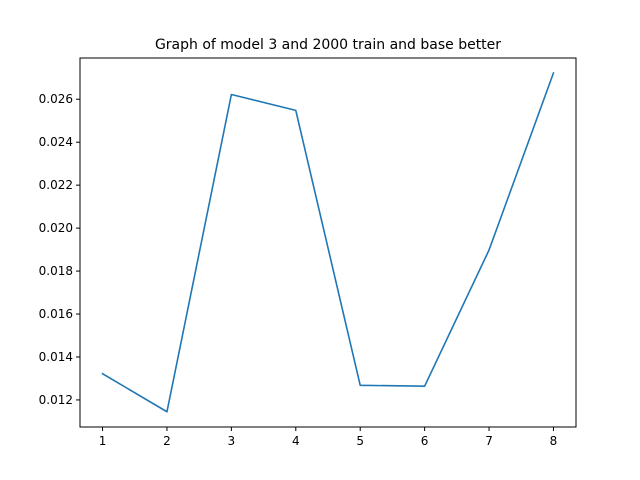  What do you see at coordinates (56, 142) in the screenshot?
I see `y-tick-label: 0.024` at bounding box center [56, 142].